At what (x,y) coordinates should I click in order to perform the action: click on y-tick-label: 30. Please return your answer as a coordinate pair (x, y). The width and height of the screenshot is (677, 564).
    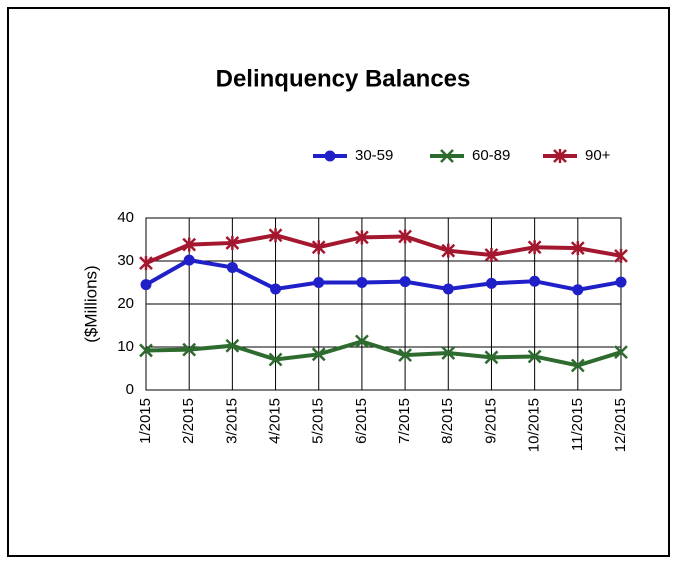
    Looking at the image, I should click on (125, 260).